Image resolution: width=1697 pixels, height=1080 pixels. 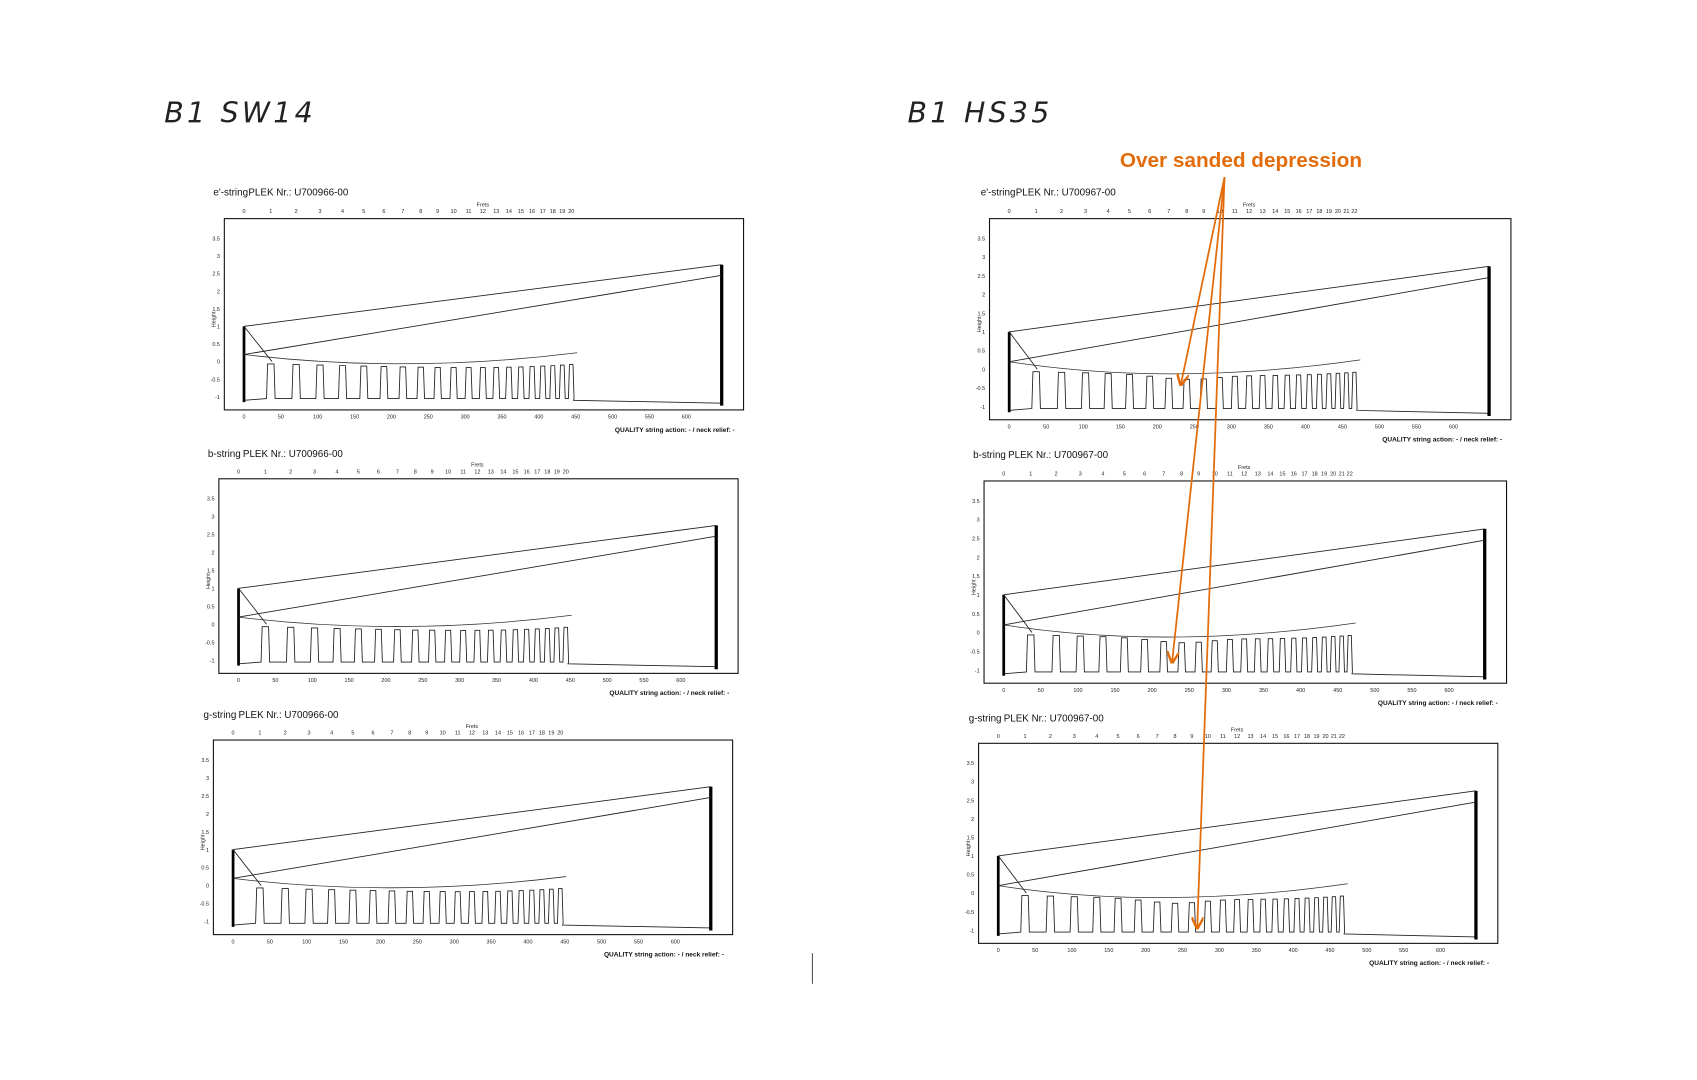 I want to click on x-tick-label: 600, so click(x=686, y=418).